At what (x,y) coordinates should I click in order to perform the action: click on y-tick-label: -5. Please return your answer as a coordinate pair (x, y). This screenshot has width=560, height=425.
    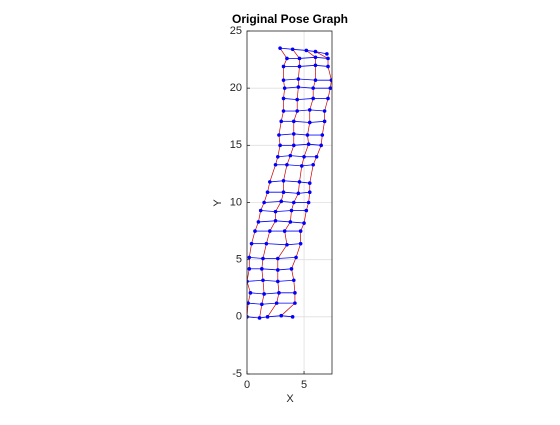
    Looking at the image, I should click on (237, 374).